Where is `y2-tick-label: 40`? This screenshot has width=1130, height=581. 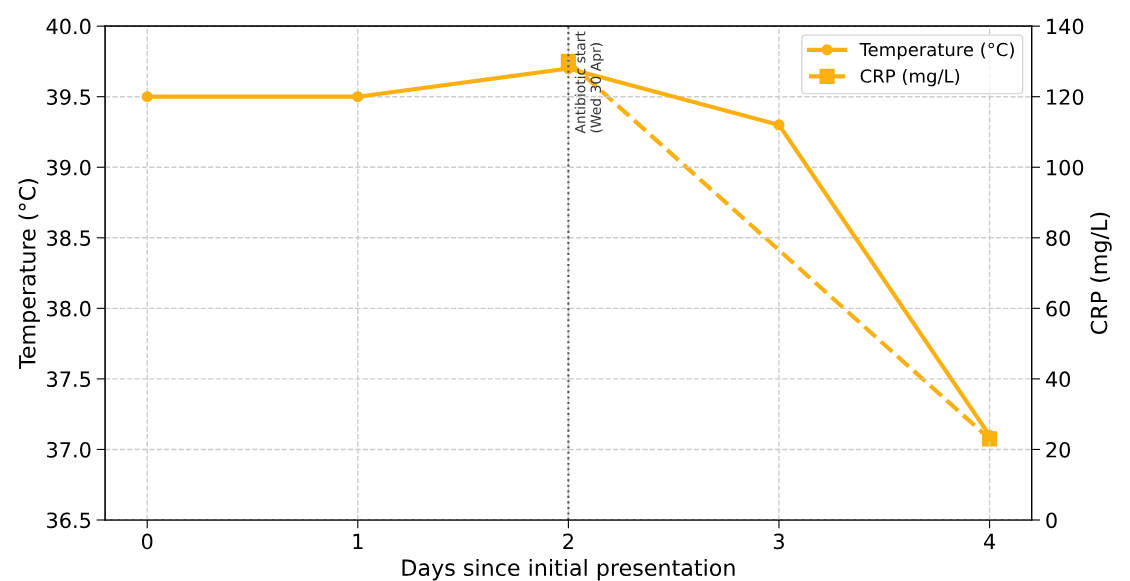 y2-tick-label: 40 is located at coordinates (1058, 379).